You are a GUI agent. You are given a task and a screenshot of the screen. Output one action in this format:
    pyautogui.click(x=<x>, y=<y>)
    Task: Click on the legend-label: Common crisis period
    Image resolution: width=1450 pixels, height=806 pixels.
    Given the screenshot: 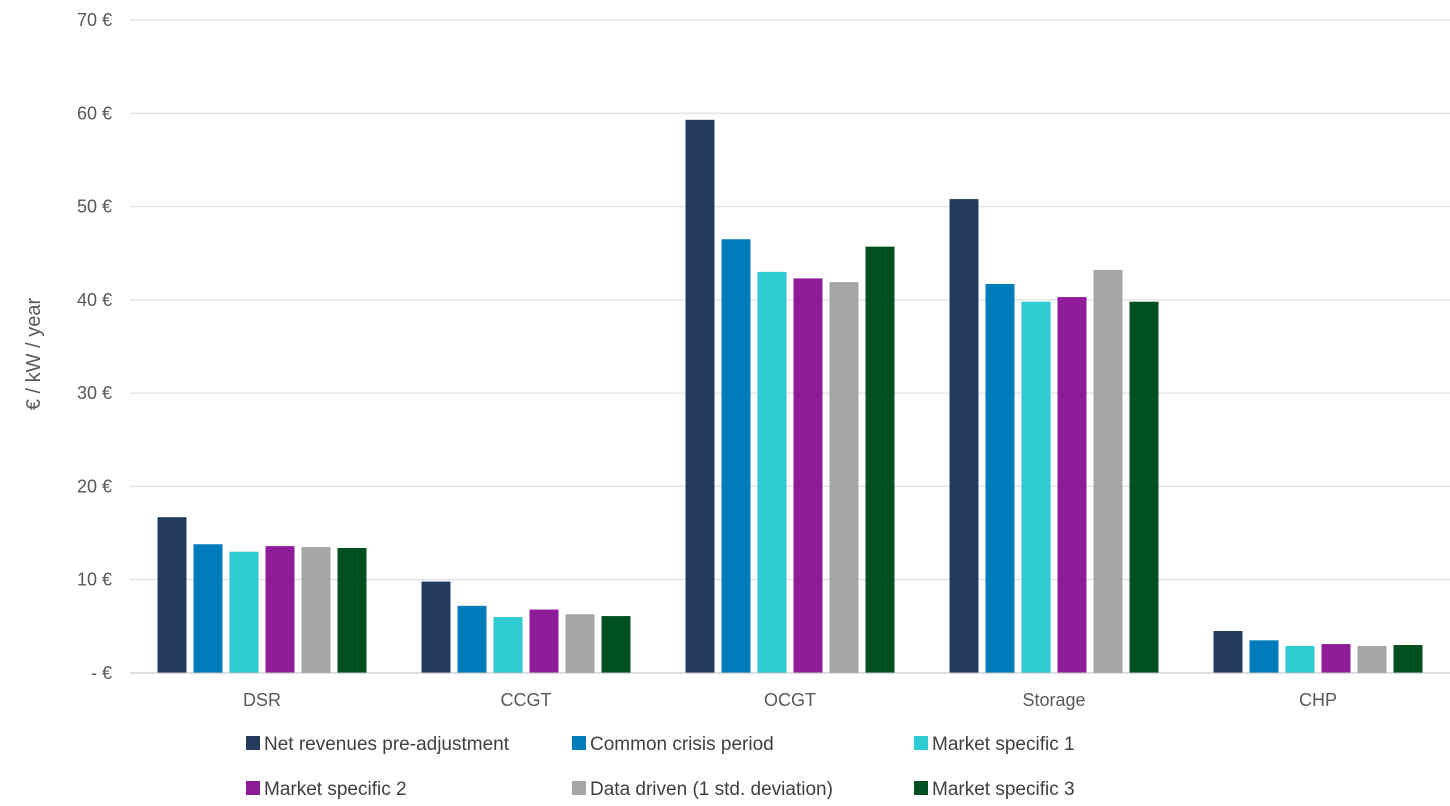 What is the action you would take?
    pyautogui.click(x=682, y=744)
    